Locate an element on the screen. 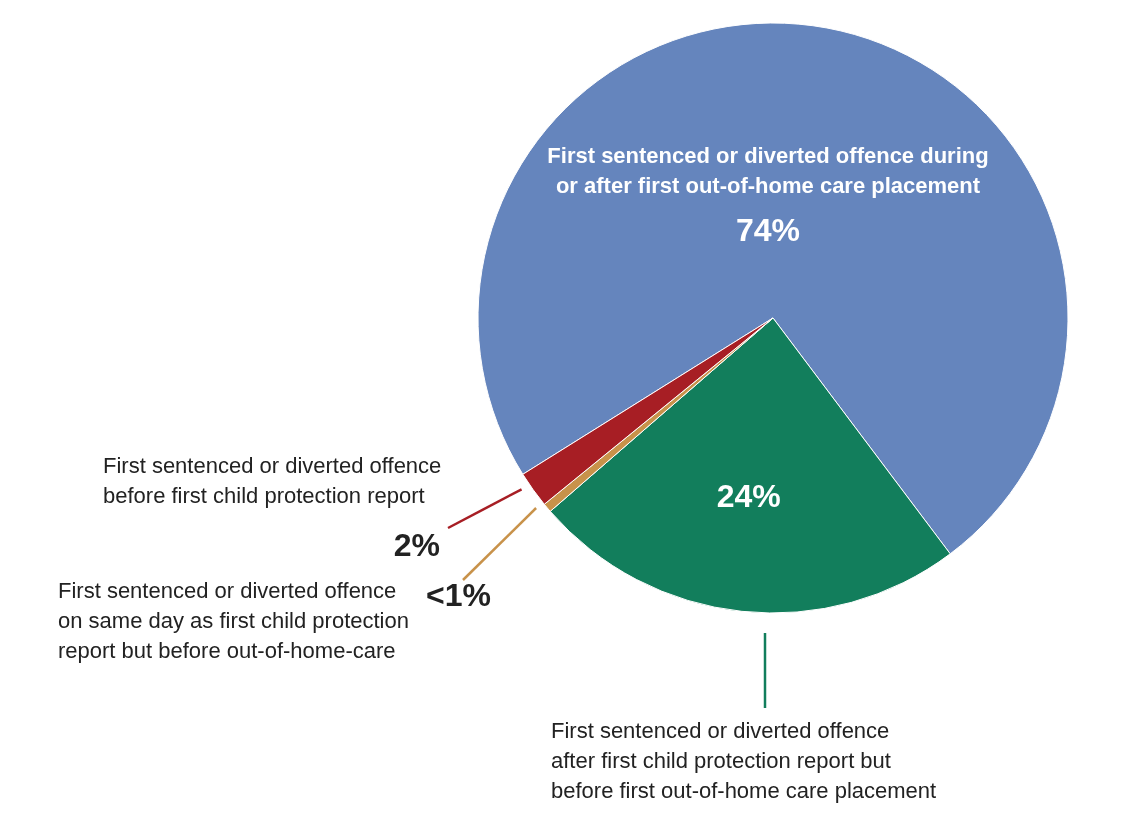  slice-label: First sentenced or diverted offence on same day as first child protection report but before out-of-home-care is located at coordinates (233, 620).